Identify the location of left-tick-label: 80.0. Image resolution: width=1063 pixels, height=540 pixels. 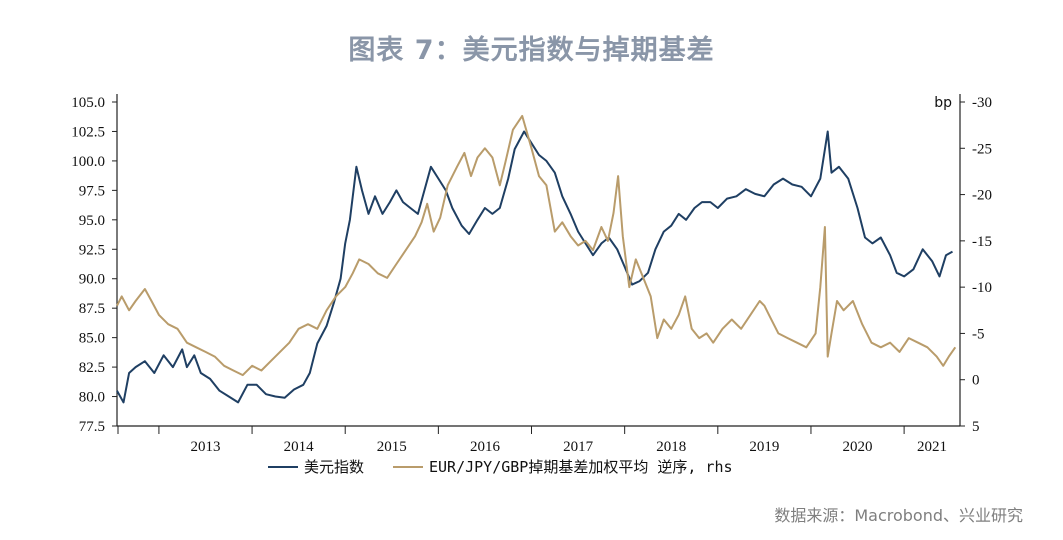
(92, 398).